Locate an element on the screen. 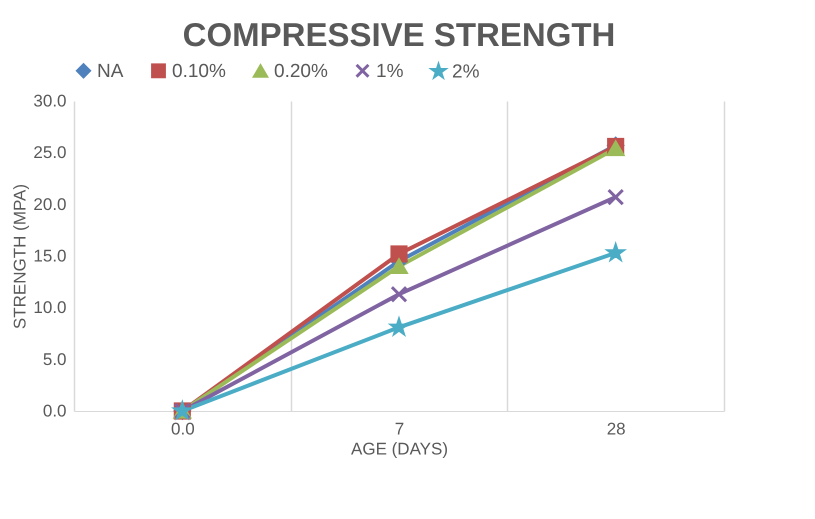 This screenshot has width=815, height=519. x-tick-label: 28 is located at coordinates (616, 429).